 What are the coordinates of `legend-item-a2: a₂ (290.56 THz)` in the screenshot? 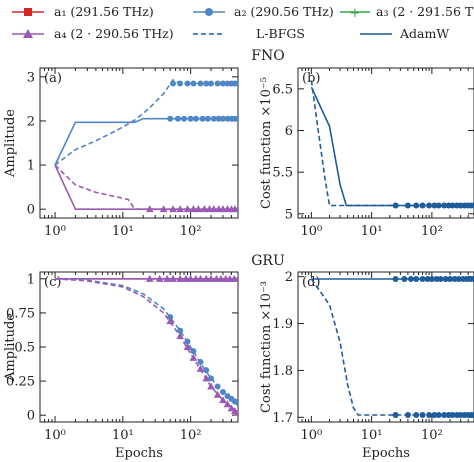 It's located at (263, 11).